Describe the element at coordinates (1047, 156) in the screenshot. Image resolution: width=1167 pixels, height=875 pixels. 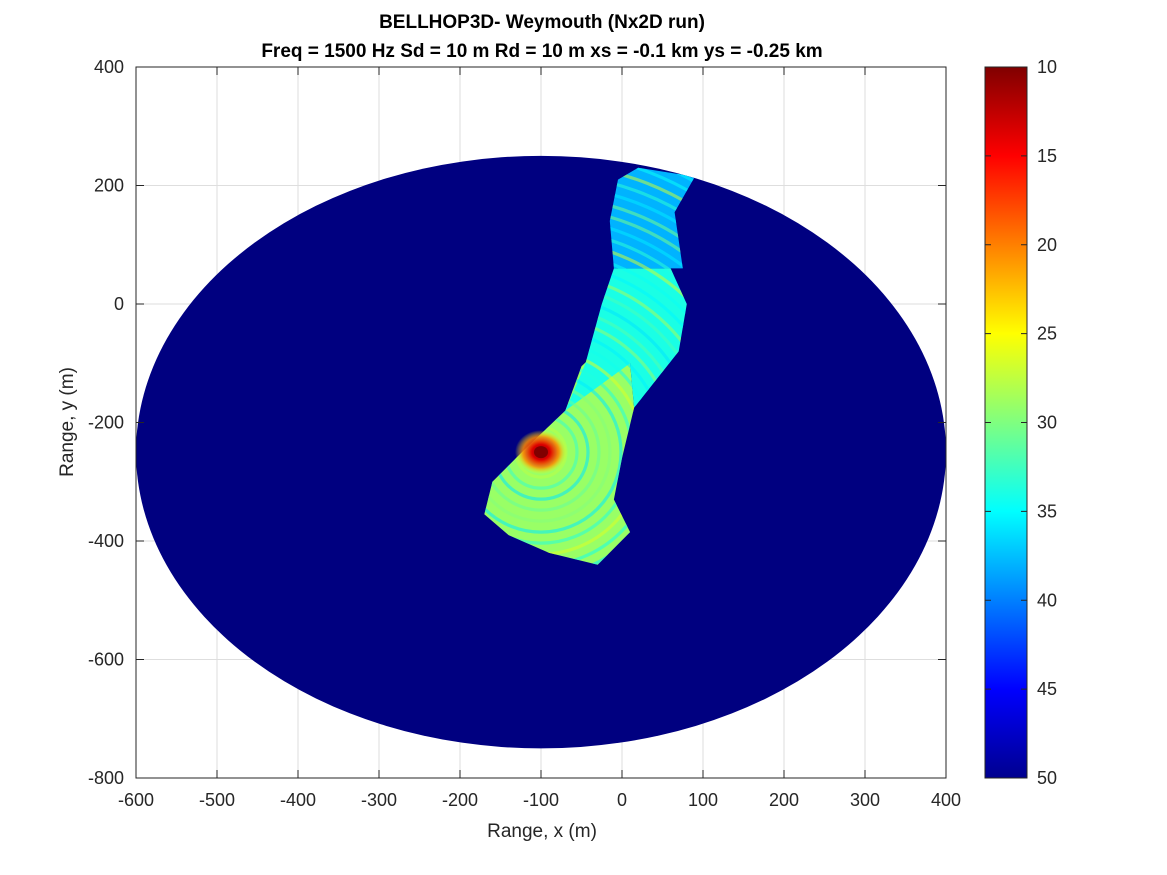
I see `colorbar-tick-label: 15` at that location.